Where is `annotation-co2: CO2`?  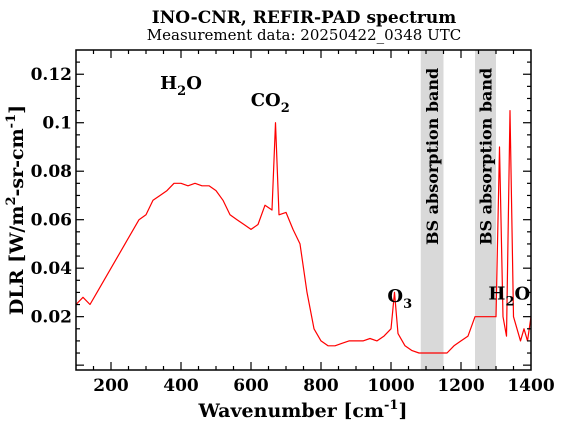 annotation-co2: CO2 is located at coordinates (270, 103).